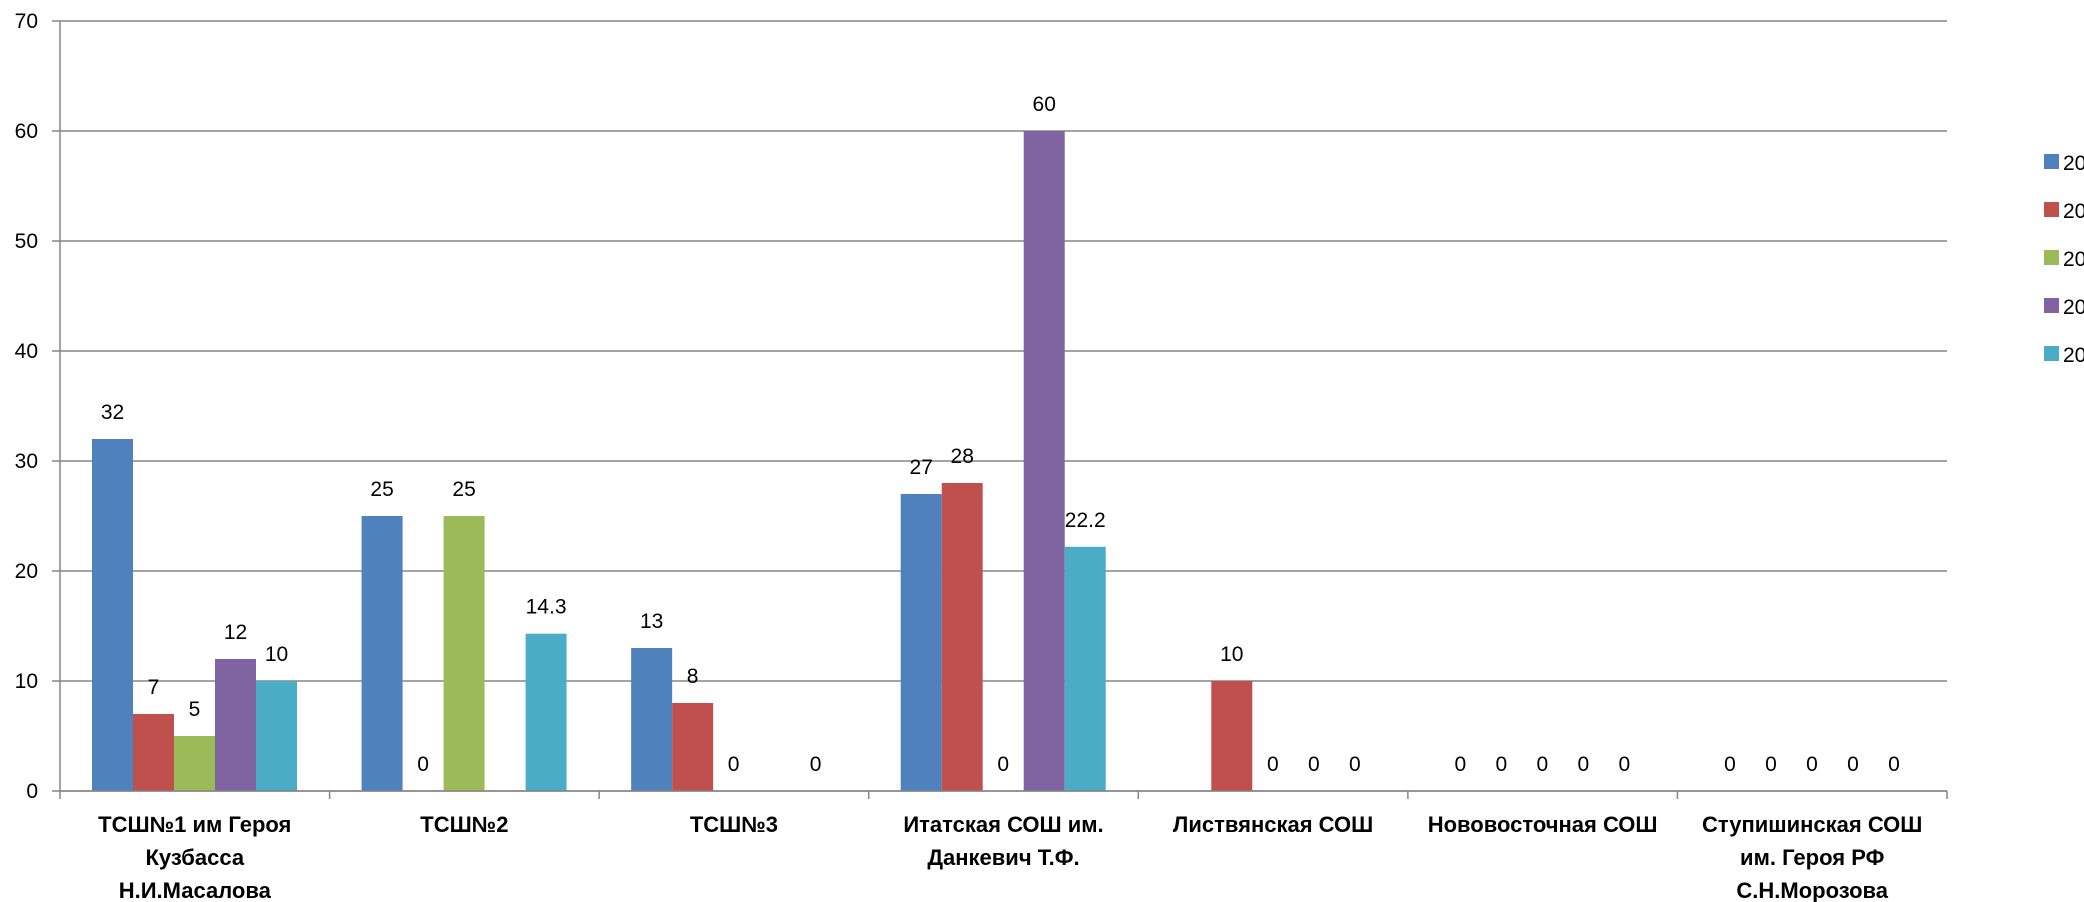 The height and width of the screenshot is (902, 2084). Describe the element at coordinates (1812, 857) in the screenshot. I see `x-category-label: им. Героя РФ` at that location.